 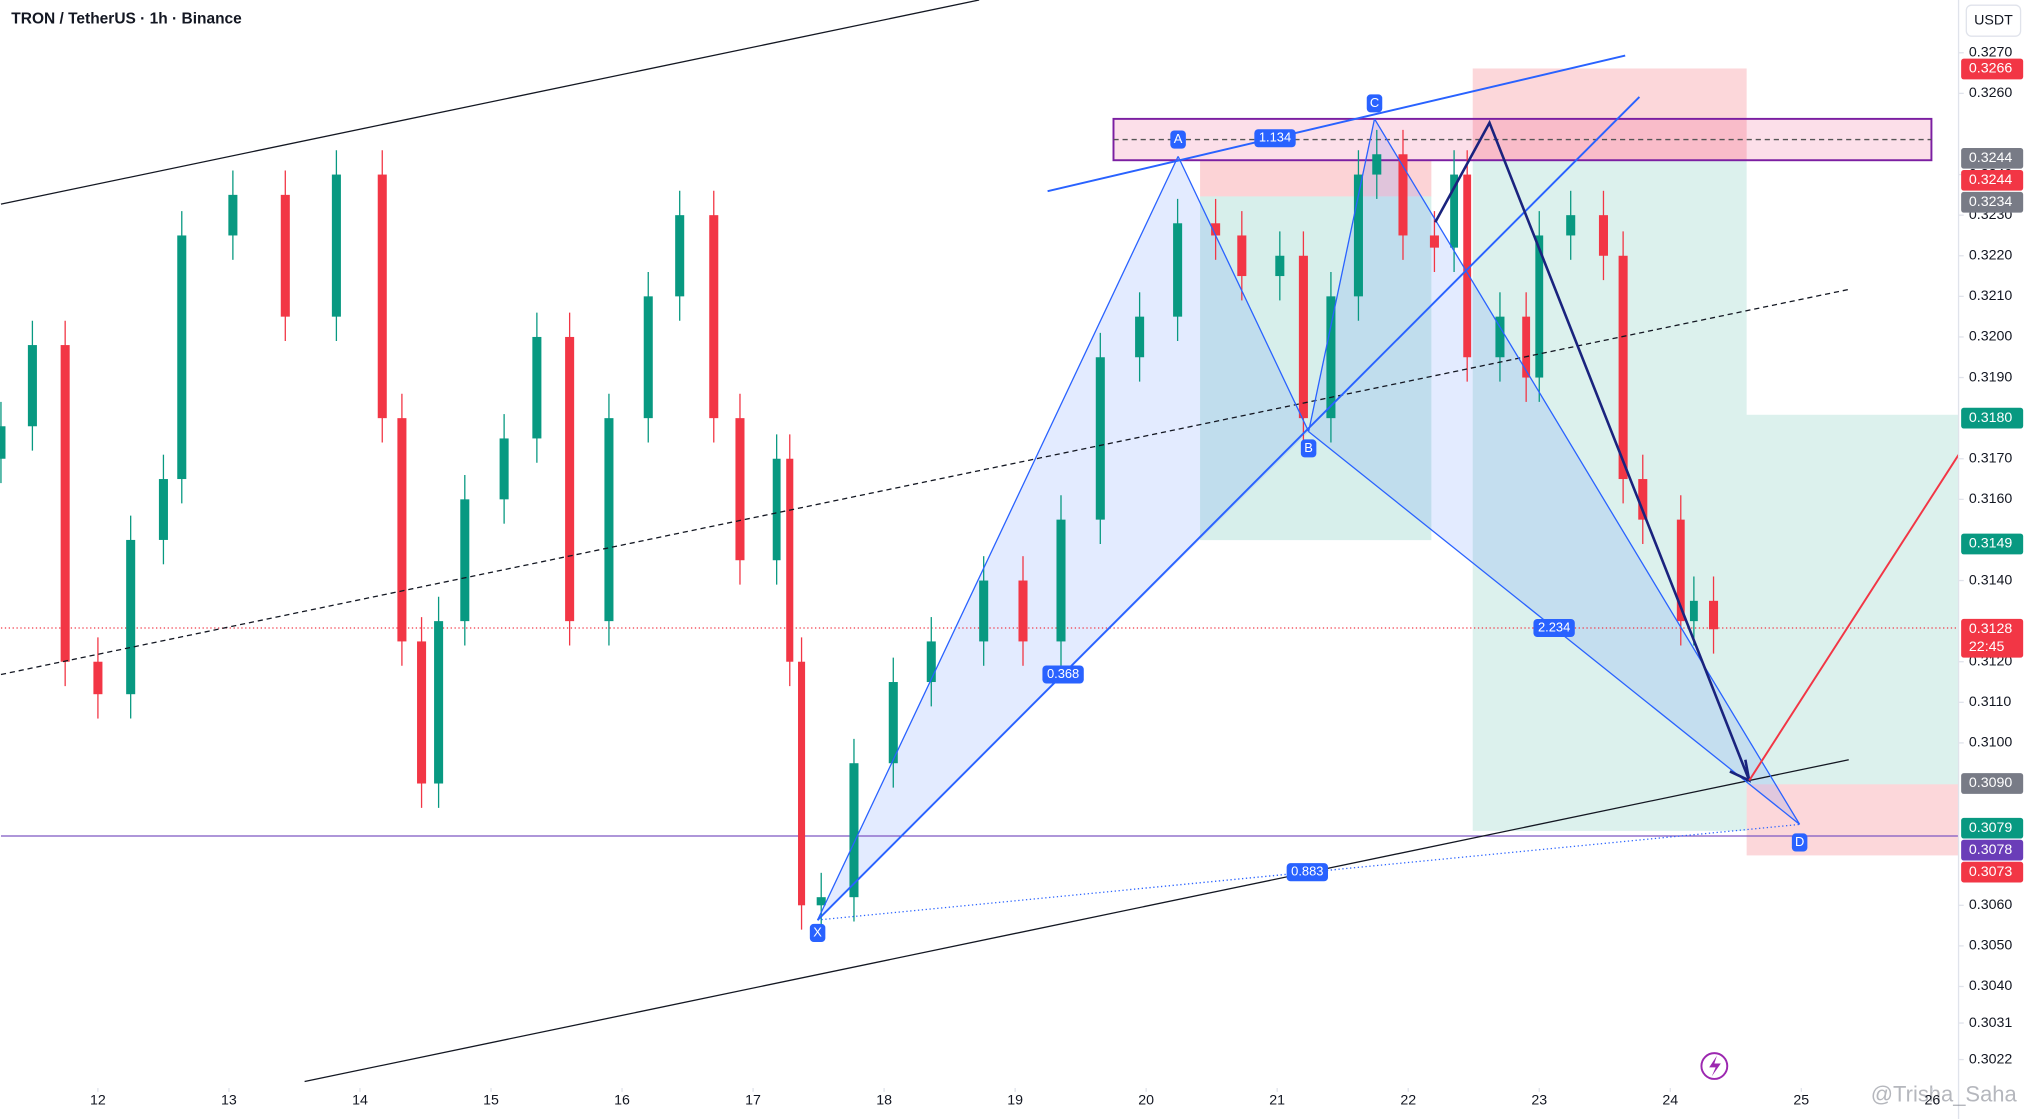 I want to click on currency-button, so click(x=1993, y=20).